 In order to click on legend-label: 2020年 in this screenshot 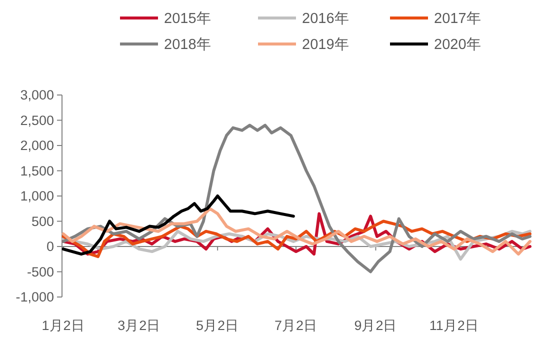, I will do `click(458, 44)`.